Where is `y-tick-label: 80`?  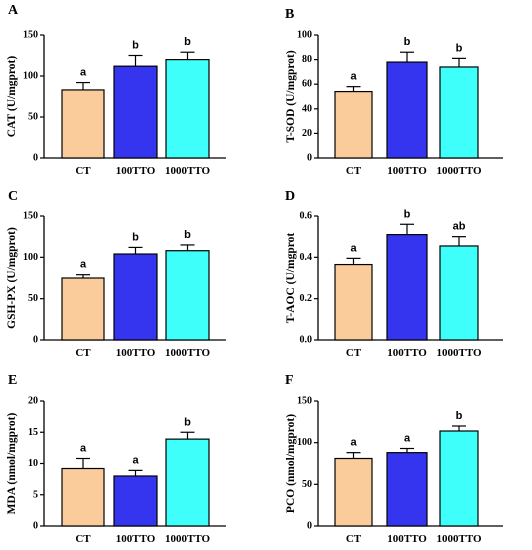
y-tick-label: 80 is located at coordinates (307, 59).